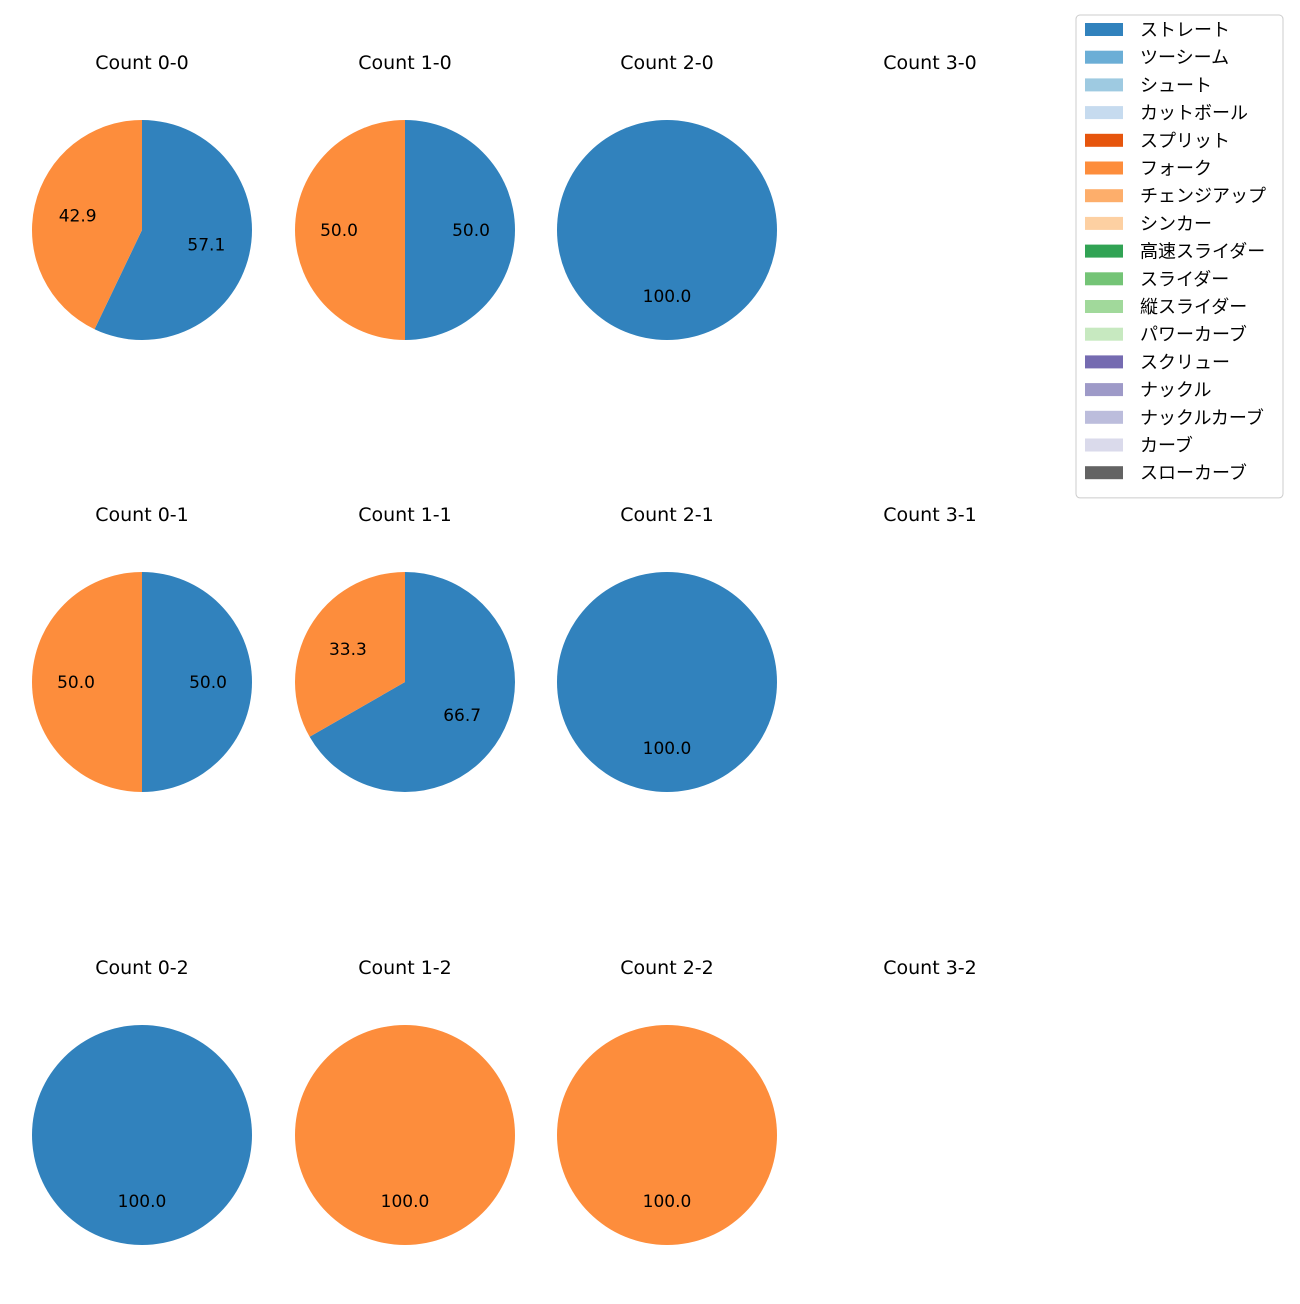 This screenshot has height=1304, width=1300. I want to click on pie-count-0-1: Count 0-1 50.0 50.0, so click(142, 648).